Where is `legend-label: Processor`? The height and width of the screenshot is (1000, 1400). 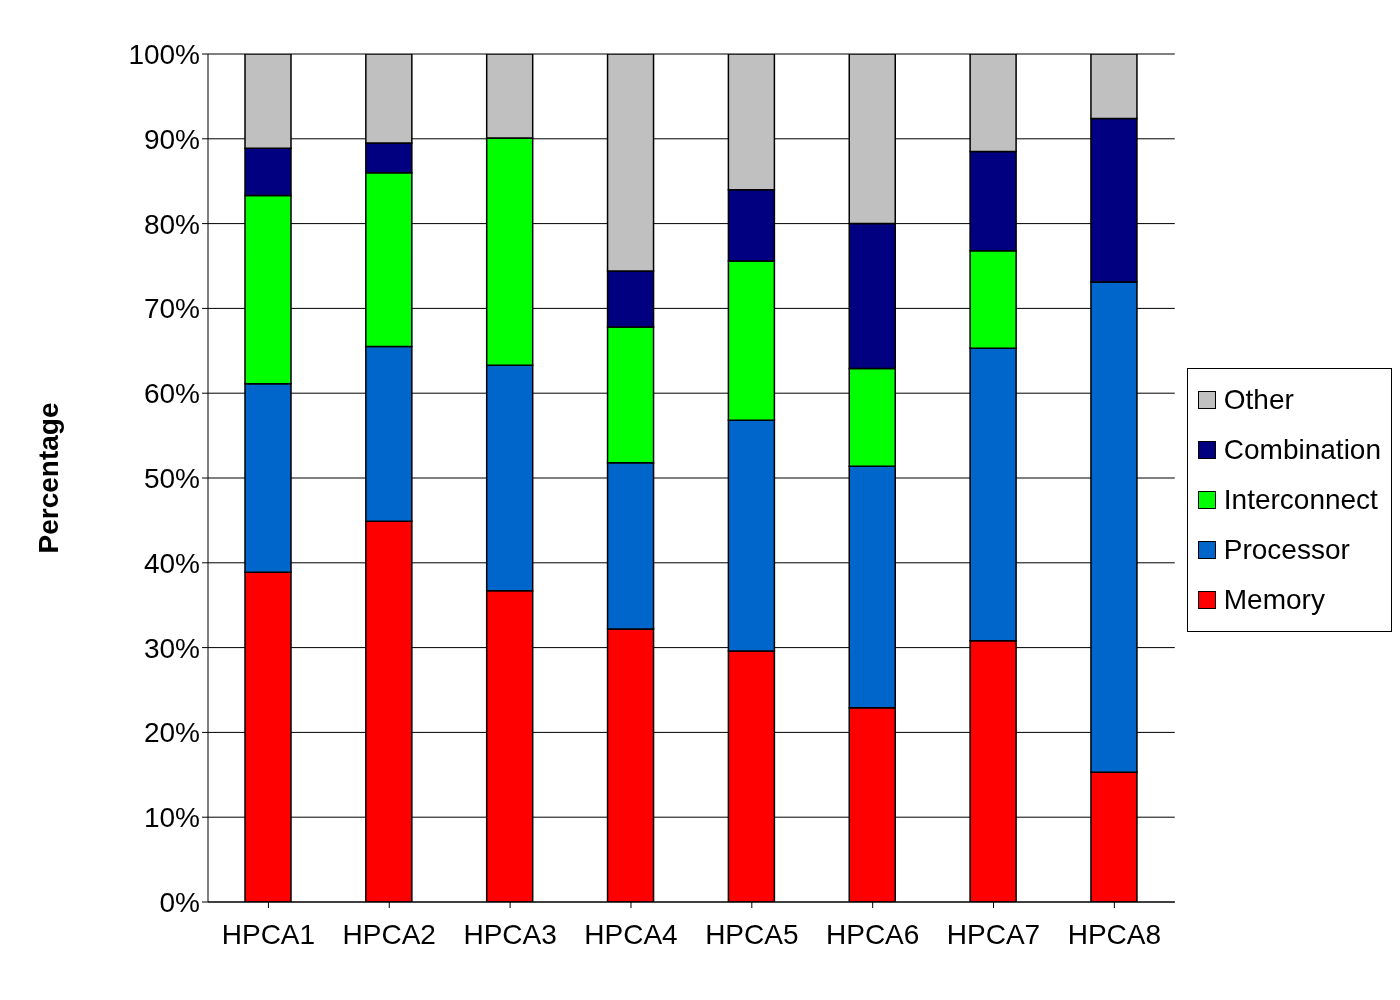
legend-label: Processor is located at coordinates (1286, 550).